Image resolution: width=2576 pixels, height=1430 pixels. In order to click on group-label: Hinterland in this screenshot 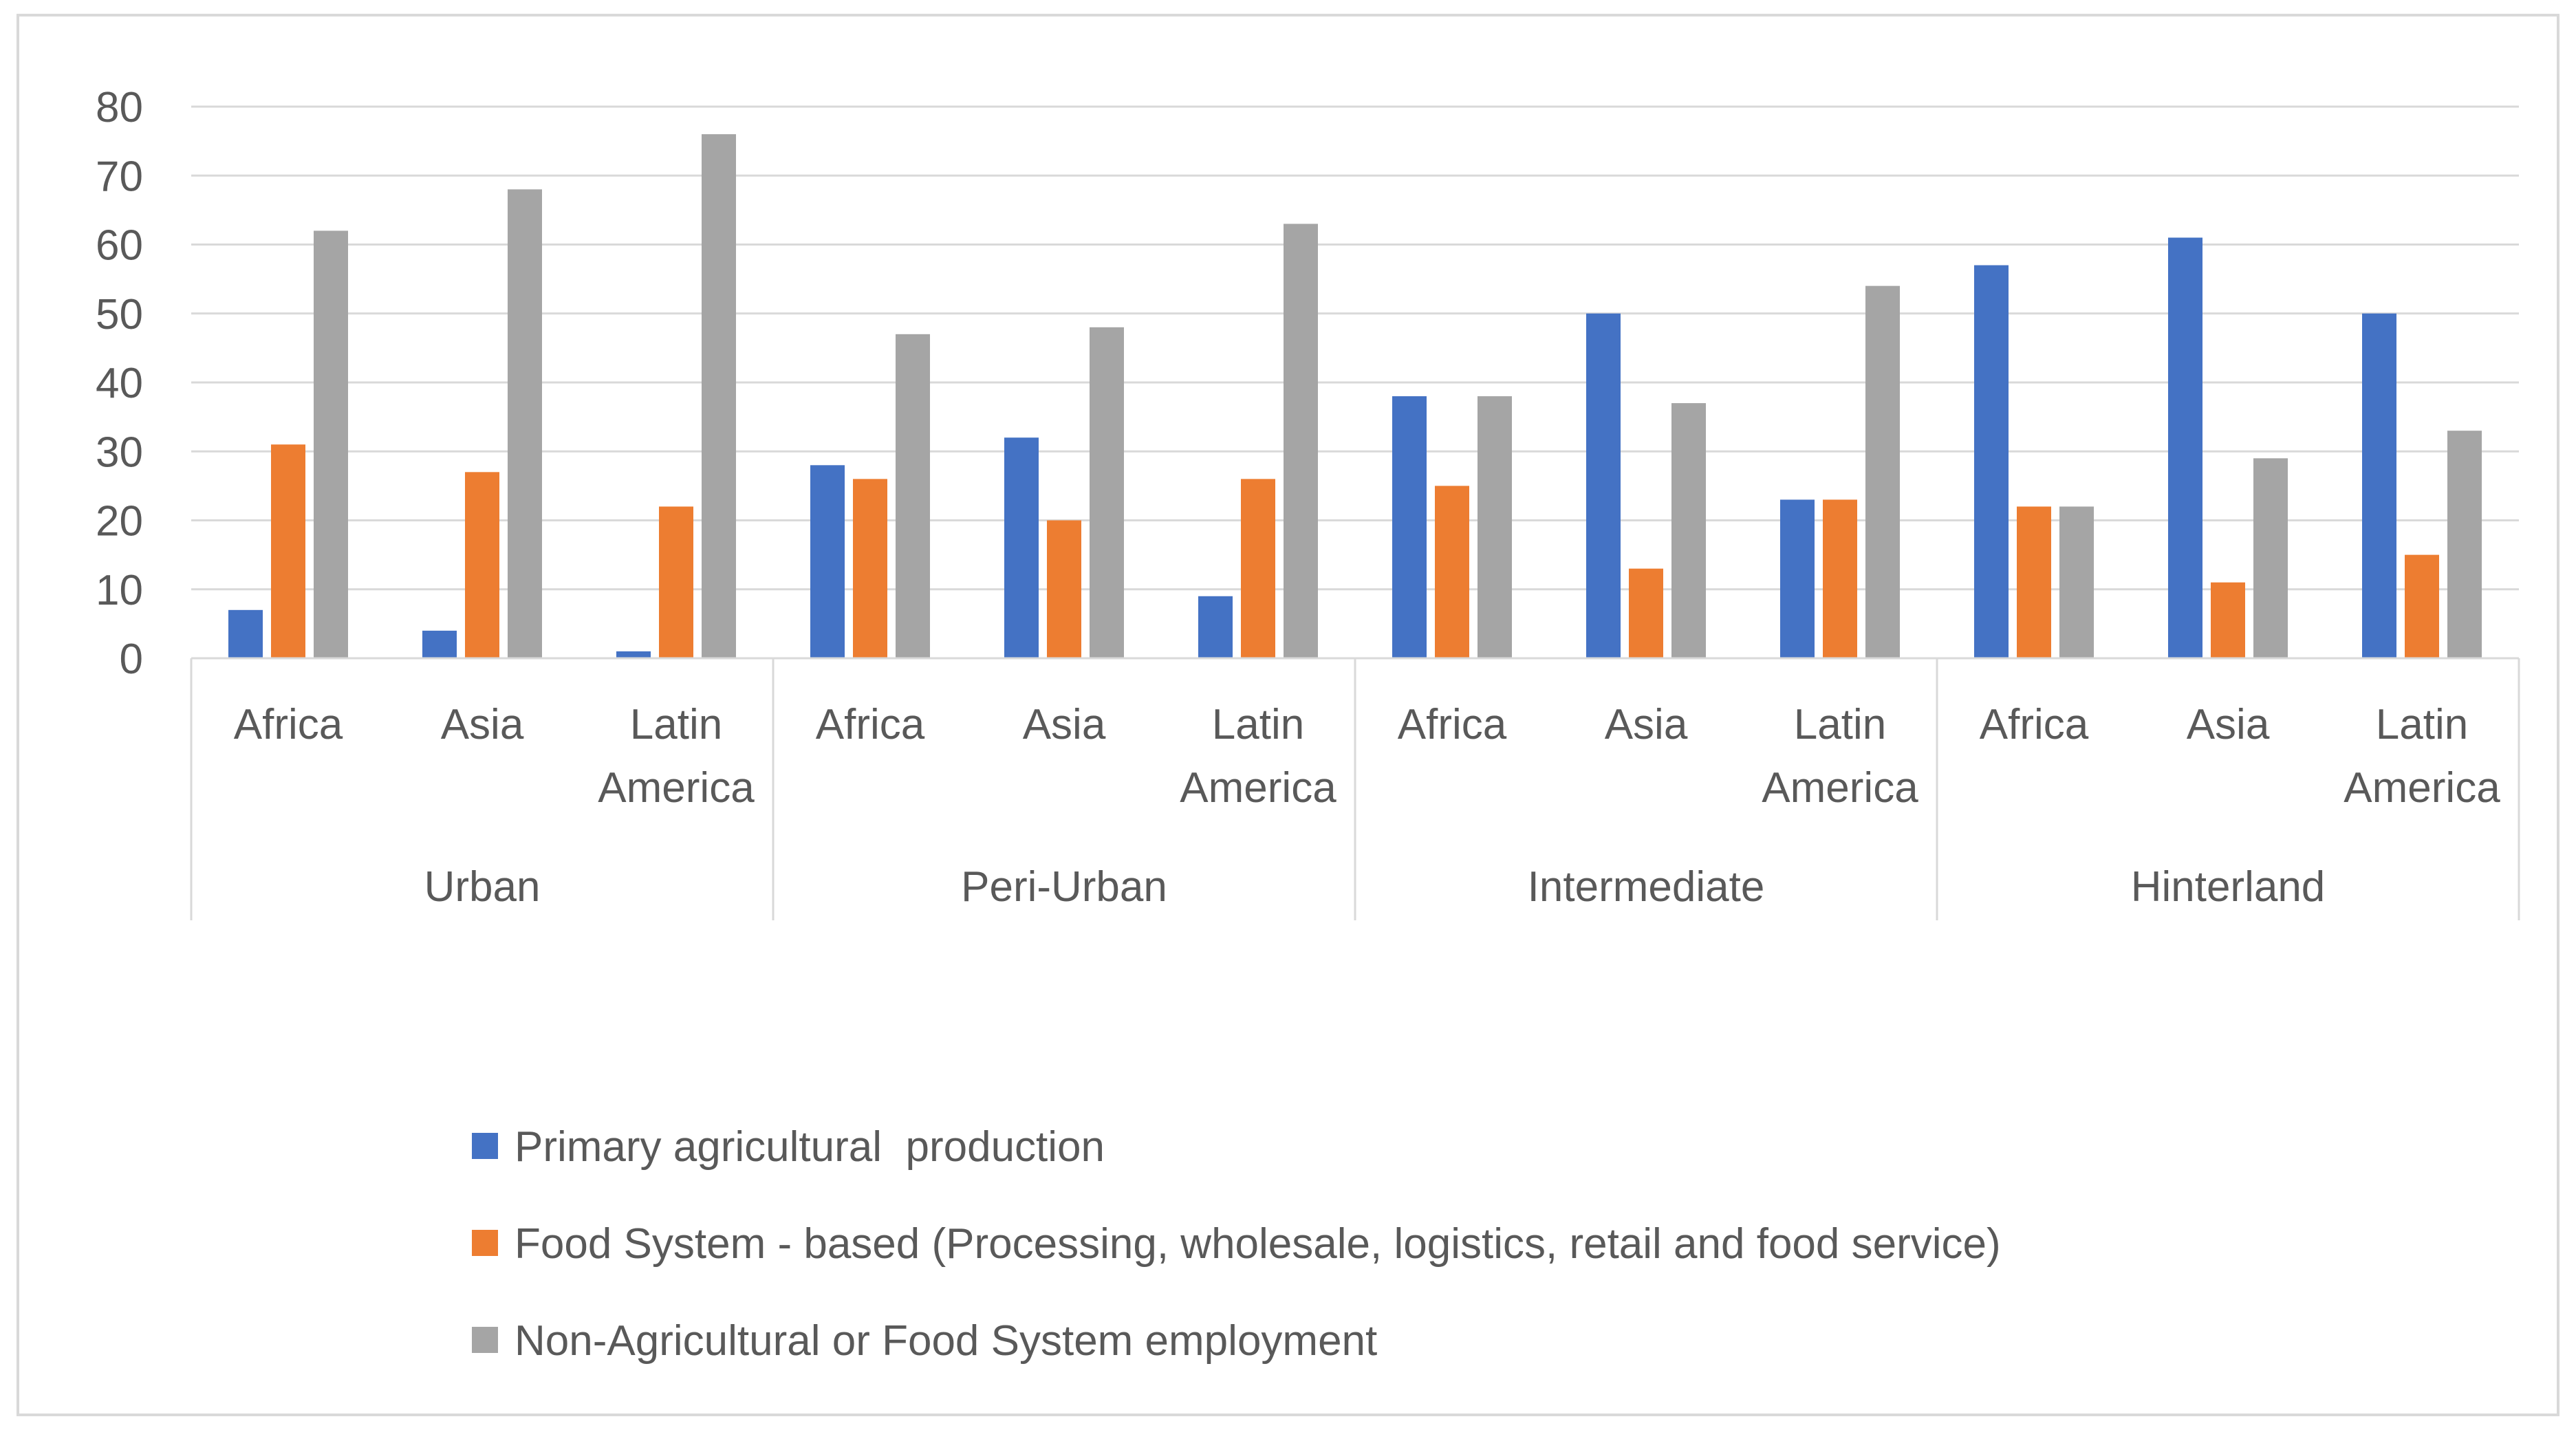, I will do `click(2228, 887)`.